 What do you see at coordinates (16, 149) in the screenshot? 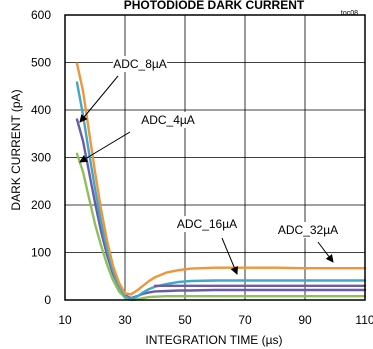
I see `y-axis-label: DARK CURRENT (pA)` at bounding box center [16, 149].